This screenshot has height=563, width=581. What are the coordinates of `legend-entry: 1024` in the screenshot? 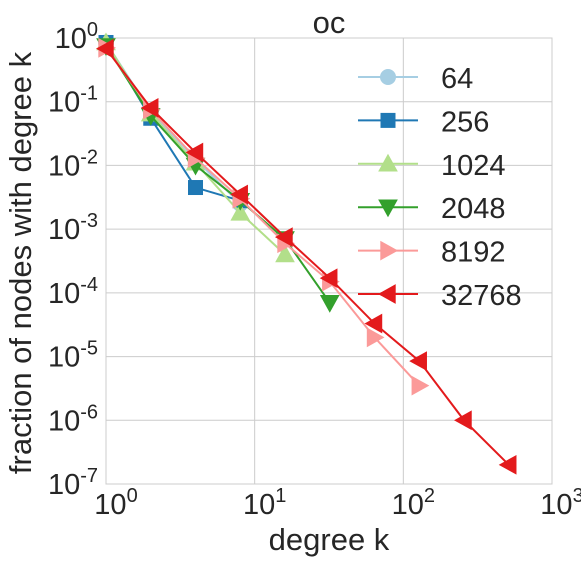 It's located at (432, 166).